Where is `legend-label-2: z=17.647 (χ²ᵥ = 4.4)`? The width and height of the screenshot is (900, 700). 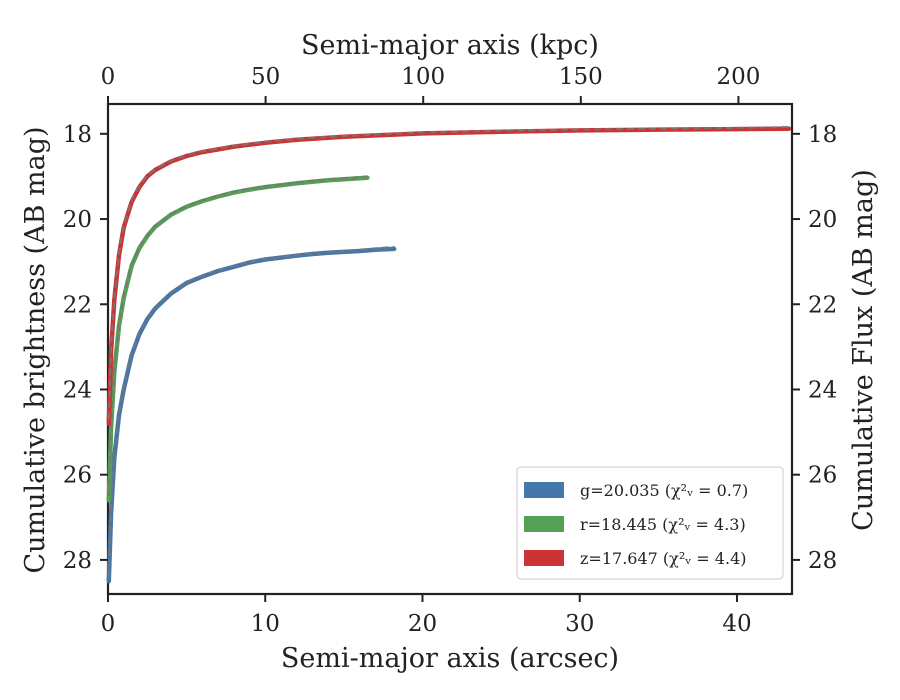 legend-label-2: z=17.647 (χ²ᵥ = 4.4) is located at coordinates (663, 558).